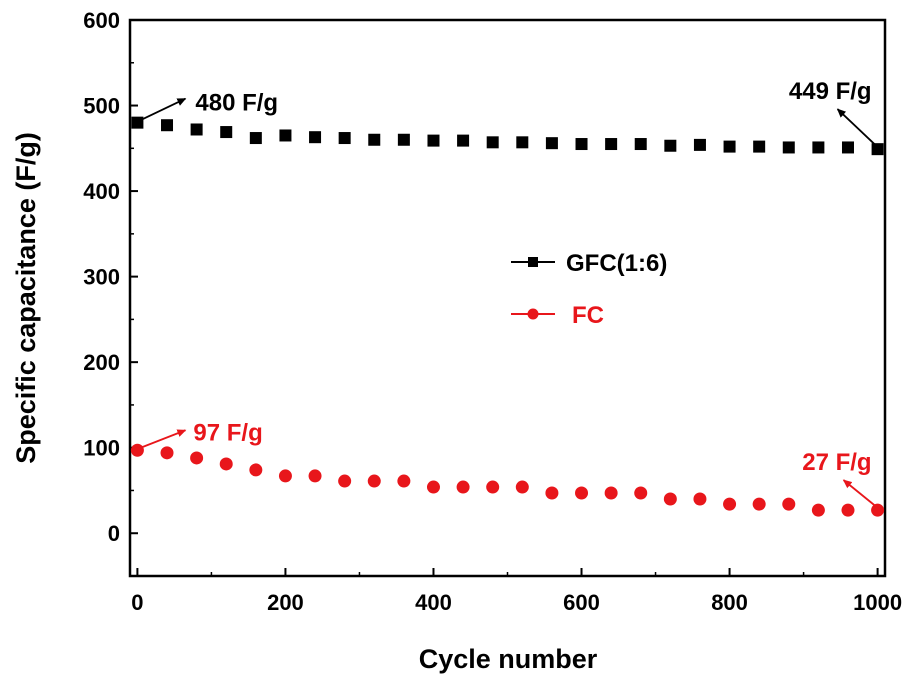  I want to click on legend-label-gfc: GFC(1:6), so click(616, 263).